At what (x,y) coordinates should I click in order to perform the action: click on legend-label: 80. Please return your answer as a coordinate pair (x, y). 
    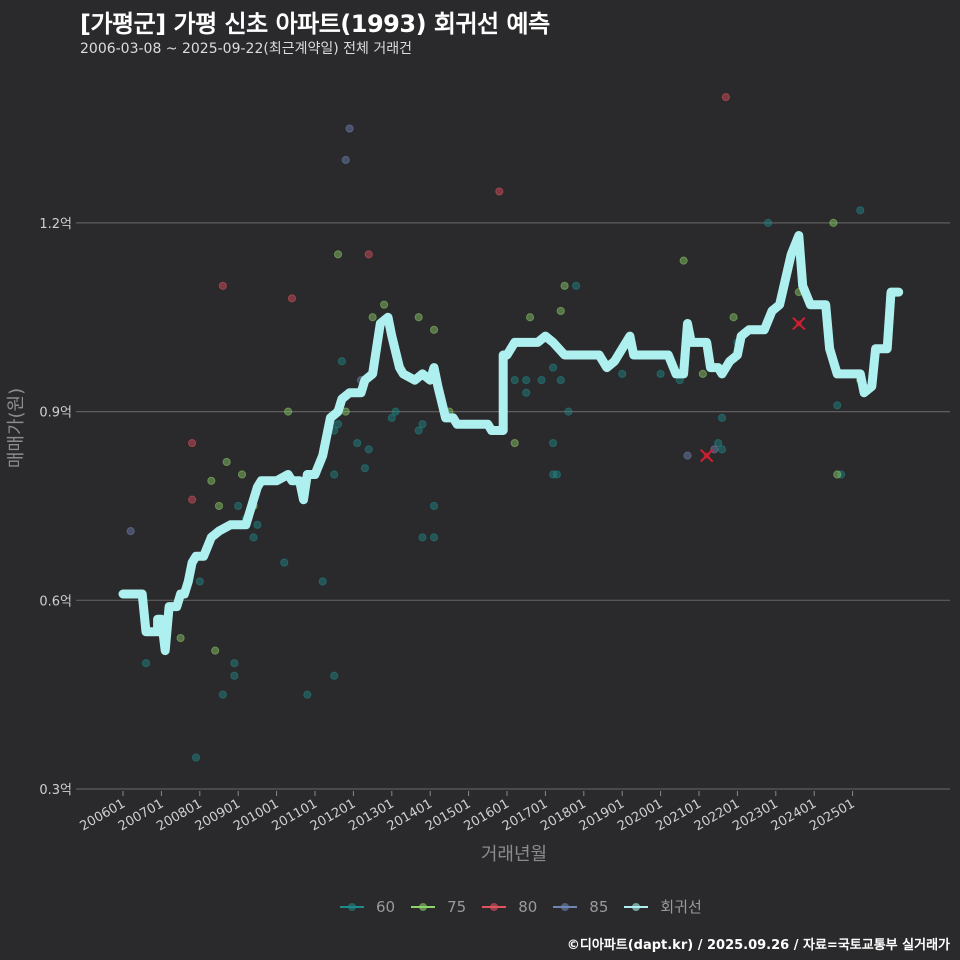
    Looking at the image, I should click on (528, 906).